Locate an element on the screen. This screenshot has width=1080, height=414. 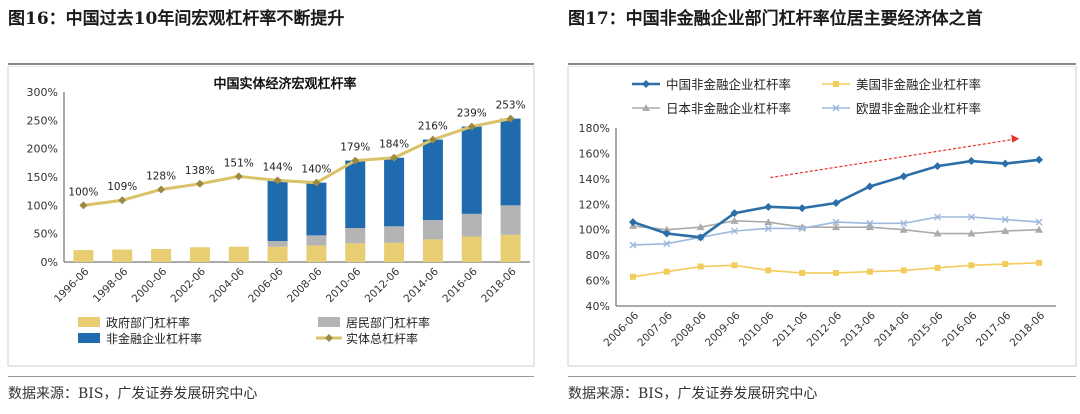
legend-china-label: 中国非金融企业杠杆率 is located at coordinates (728, 84).